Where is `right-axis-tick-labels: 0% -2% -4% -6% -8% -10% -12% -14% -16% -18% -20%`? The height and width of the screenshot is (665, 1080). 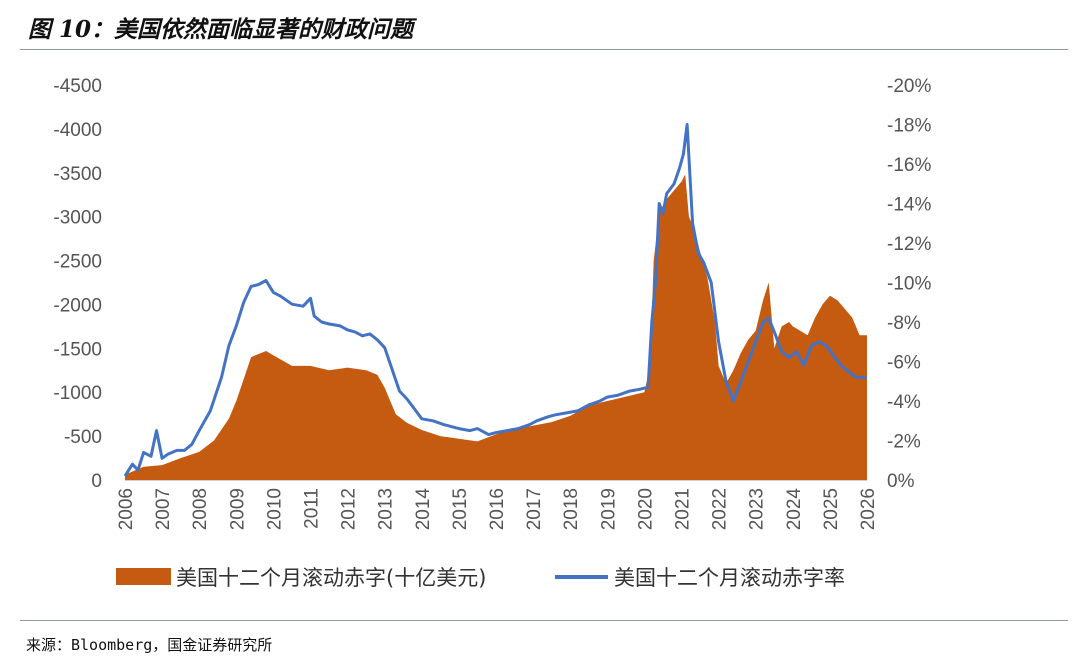 right-axis-tick-labels: 0% -2% -4% -6% -8% -10% -12% -14% -16% -18% -20% is located at coordinates (909, 284).